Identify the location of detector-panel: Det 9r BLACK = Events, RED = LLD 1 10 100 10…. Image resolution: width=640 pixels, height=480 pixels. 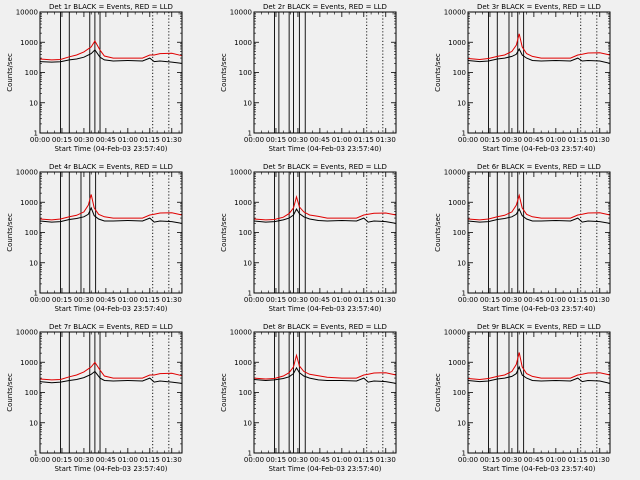
(522, 398).